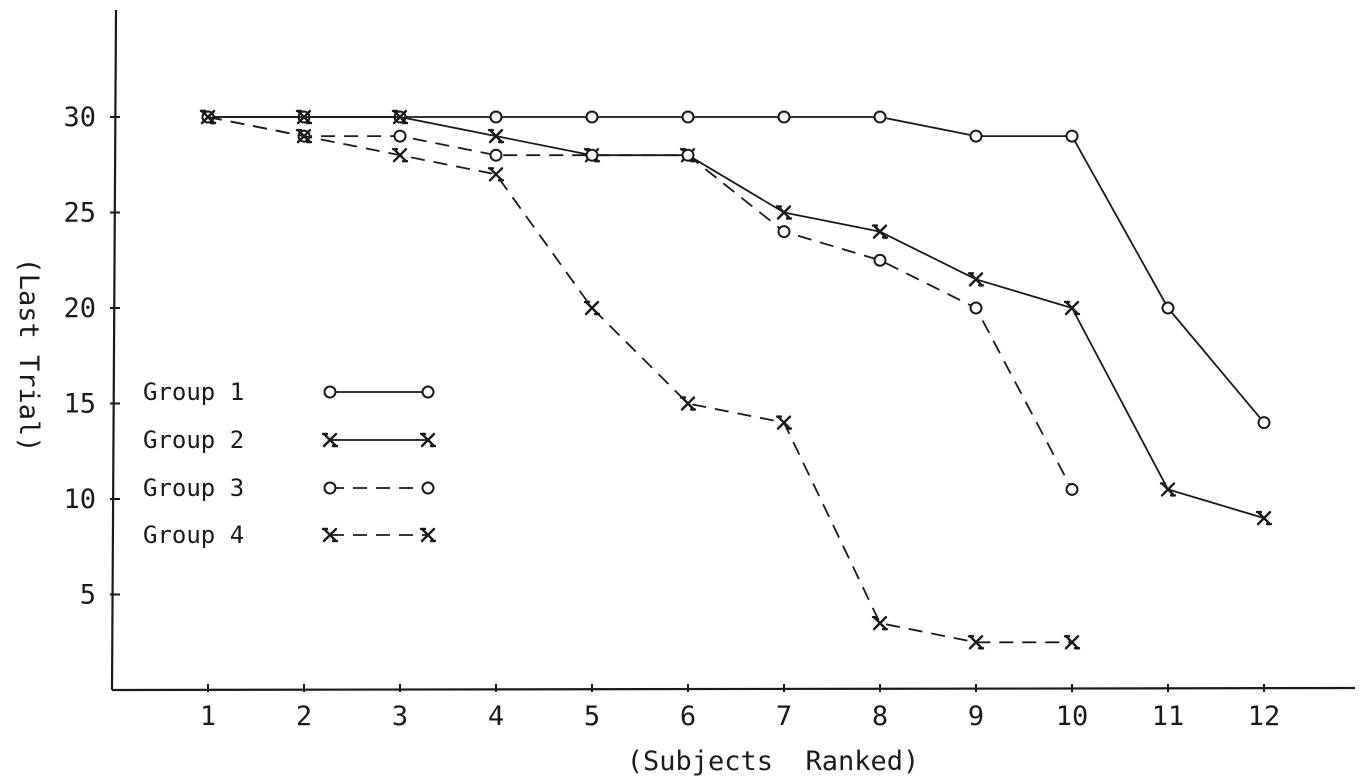 The height and width of the screenshot is (779, 1360). I want to click on x-tick-label: 9, so click(976, 716).